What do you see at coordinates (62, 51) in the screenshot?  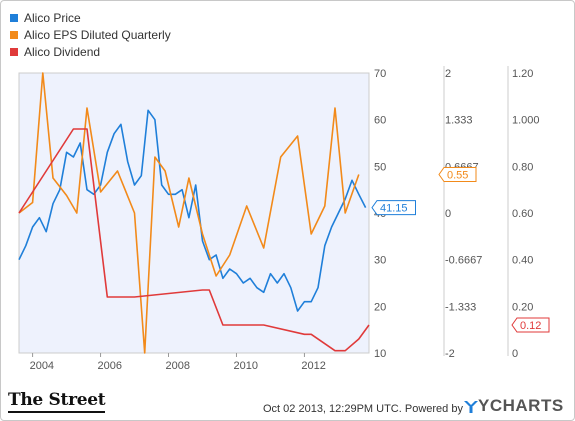 I see `legend-label-dividend: Alico Dividend` at bounding box center [62, 51].